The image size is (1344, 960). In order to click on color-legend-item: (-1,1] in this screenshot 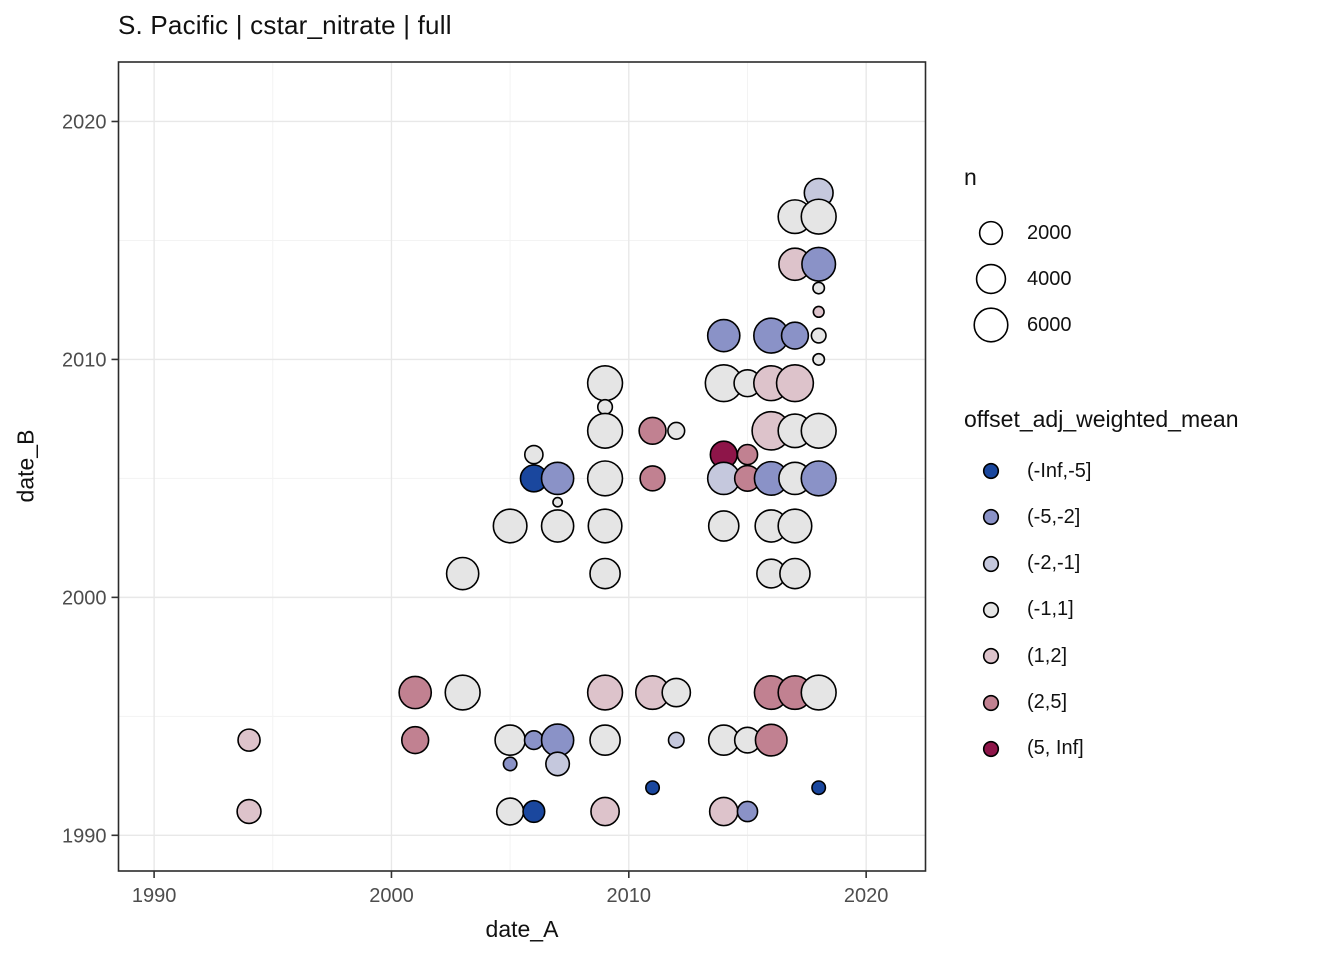, I will do `click(1019, 610)`.